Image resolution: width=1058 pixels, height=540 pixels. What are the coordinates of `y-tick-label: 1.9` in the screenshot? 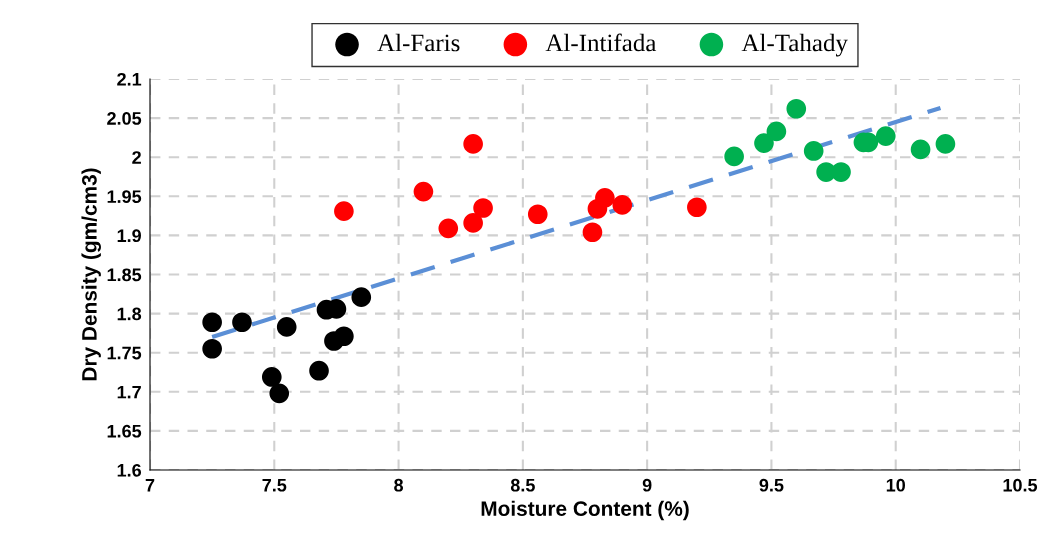 It's located at (129, 236).